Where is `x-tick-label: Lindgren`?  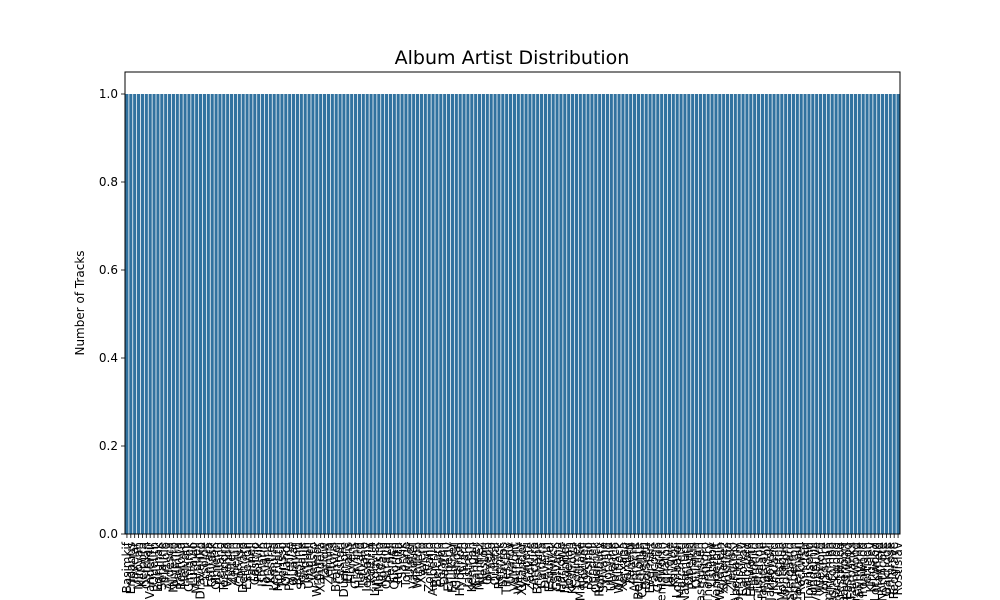
x-tick-label: Lindgren is located at coordinates (778, 568).